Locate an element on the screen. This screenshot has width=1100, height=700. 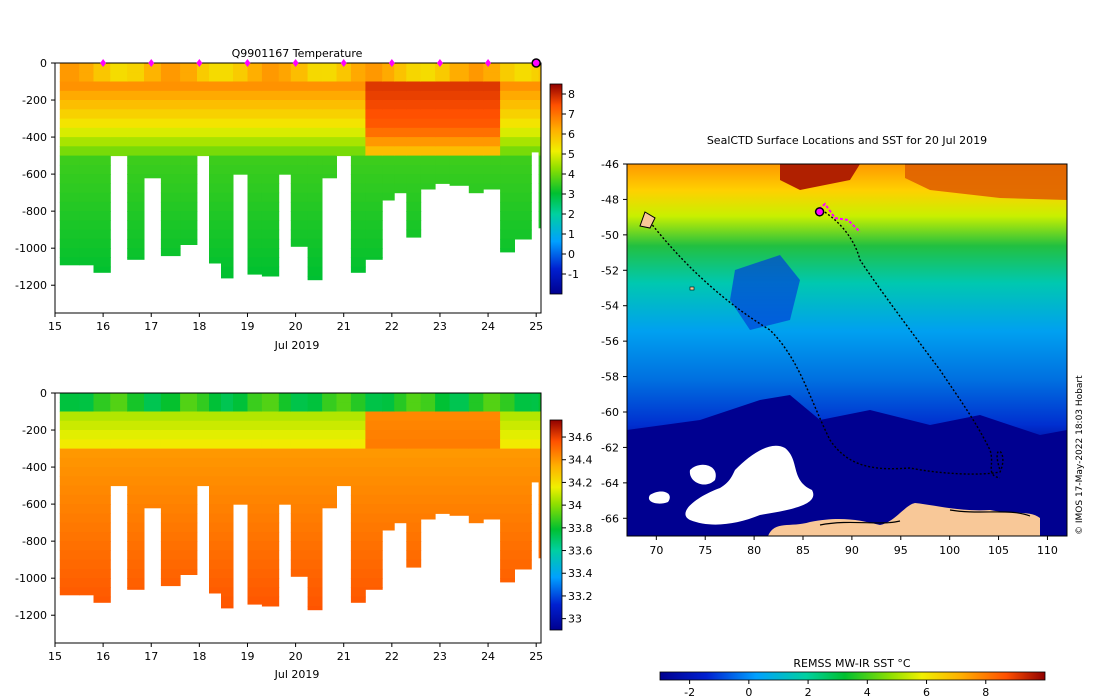
colorbar-tick-label: 6 is located at coordinates (571, 134).